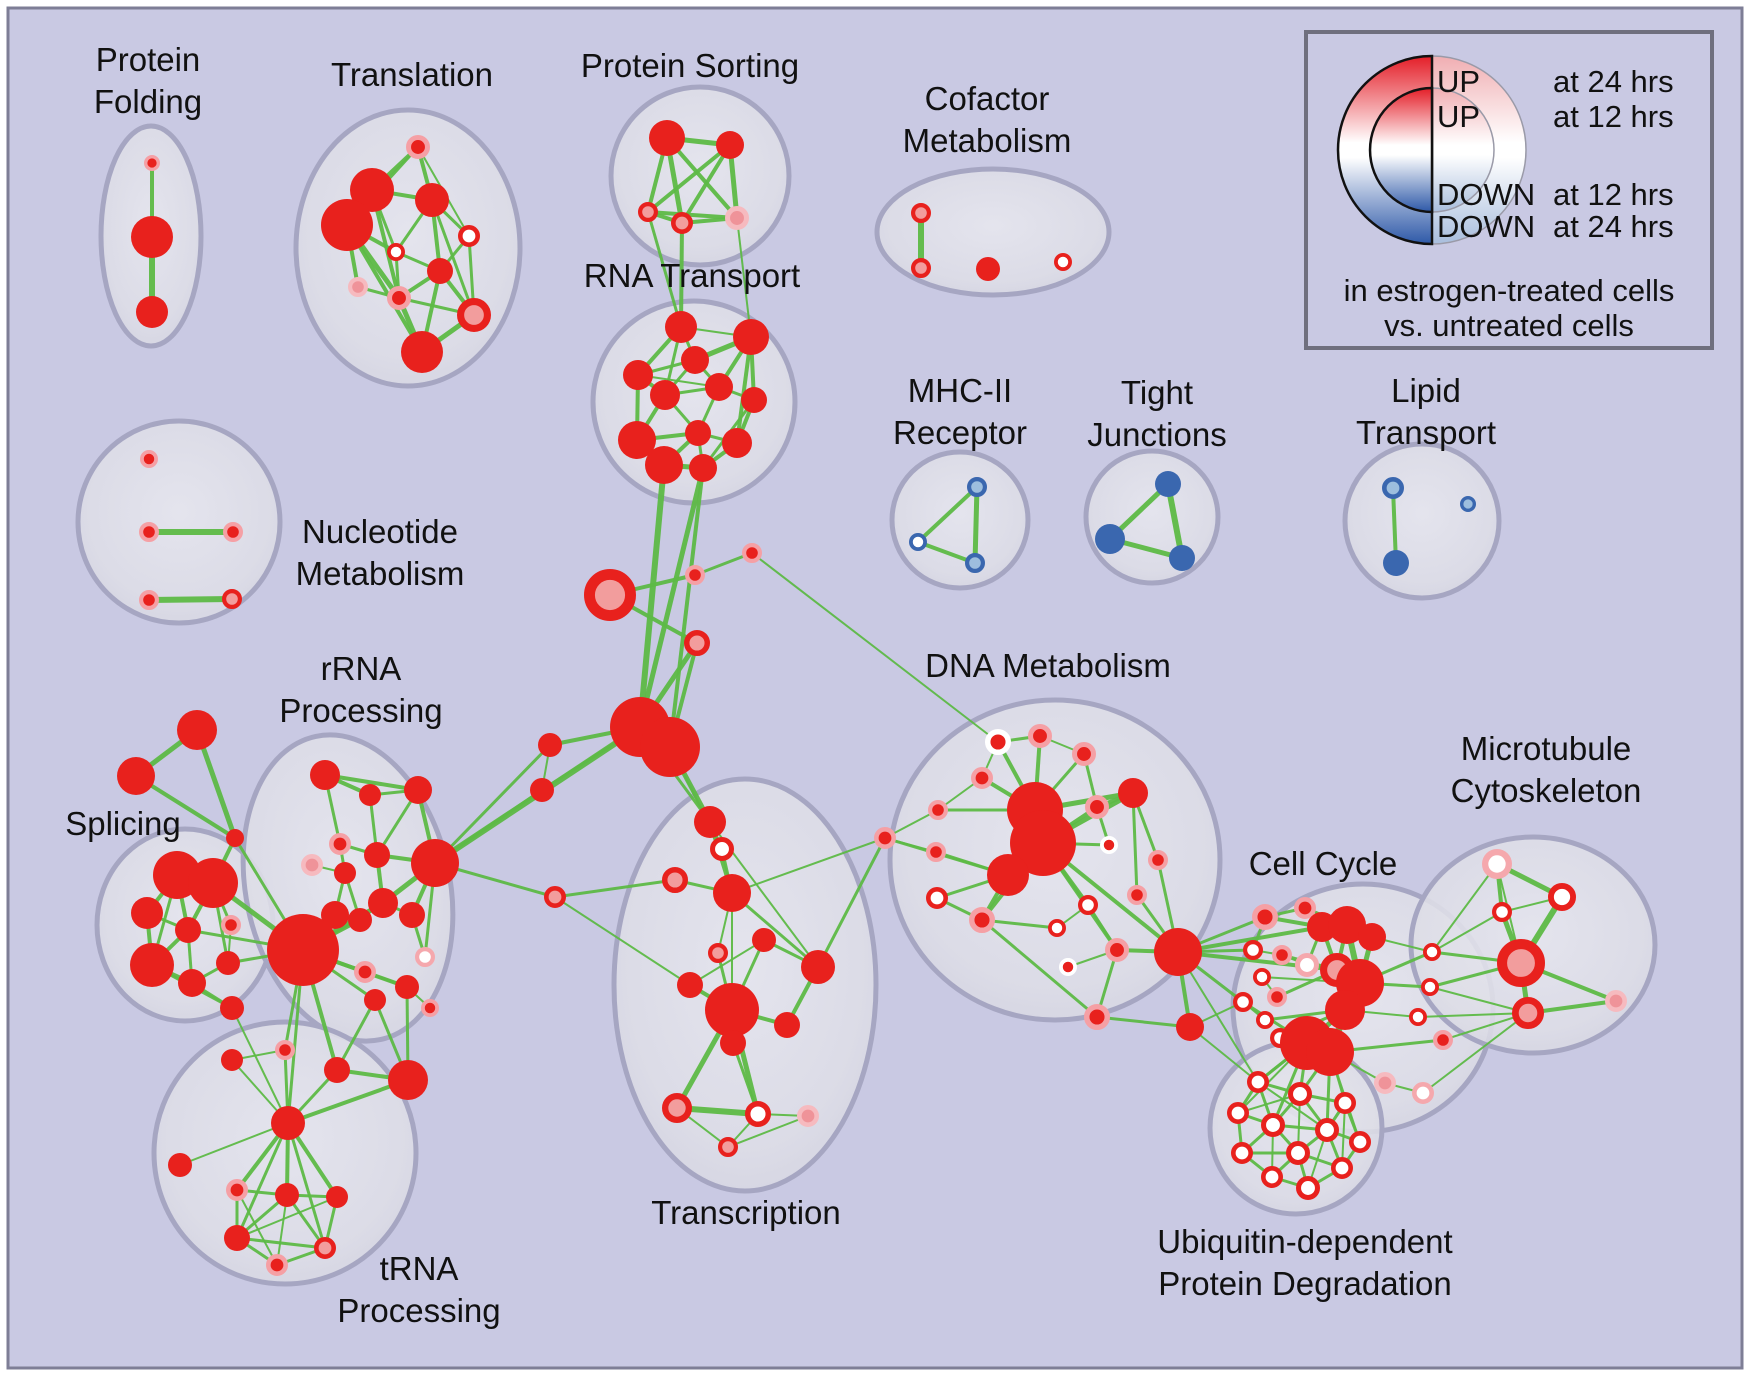 This screenshot has height=1376, width=1750. I want to click on legend-caption: vs. untreated cells, so click(1509, 325).